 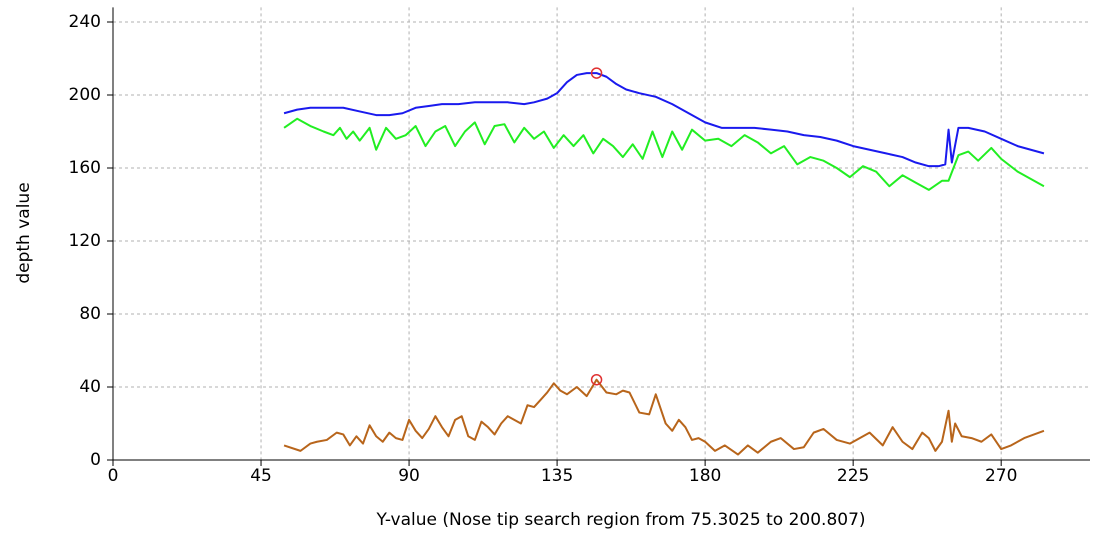 I want to click on y-tick-label: 160, so click(x=85, y=168).